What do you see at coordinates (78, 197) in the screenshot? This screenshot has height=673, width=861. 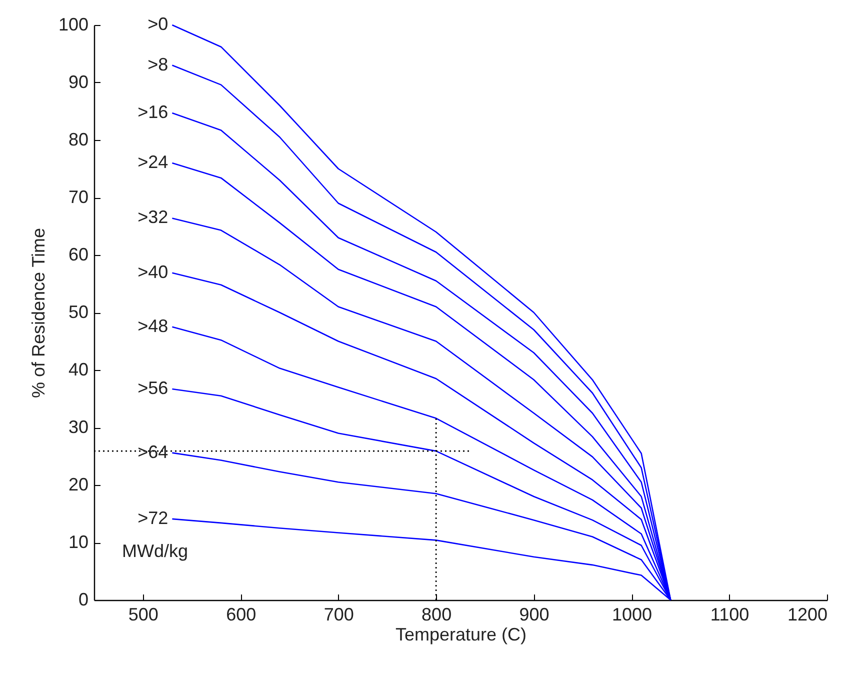 I see `y-tick-label: 70` at bounding box center [78, 197].